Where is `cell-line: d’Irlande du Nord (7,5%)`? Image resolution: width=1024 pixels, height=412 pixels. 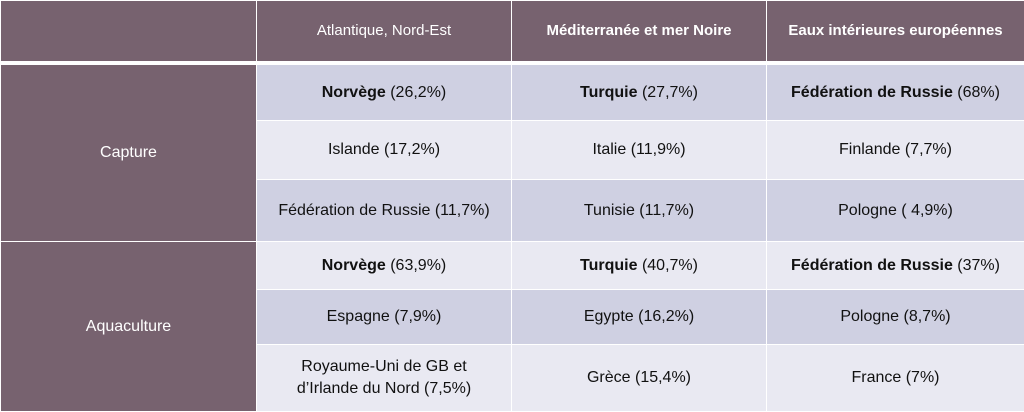 cell-line: d’Irlande du Nord (7,5%) is located at coordinates (384, 388).